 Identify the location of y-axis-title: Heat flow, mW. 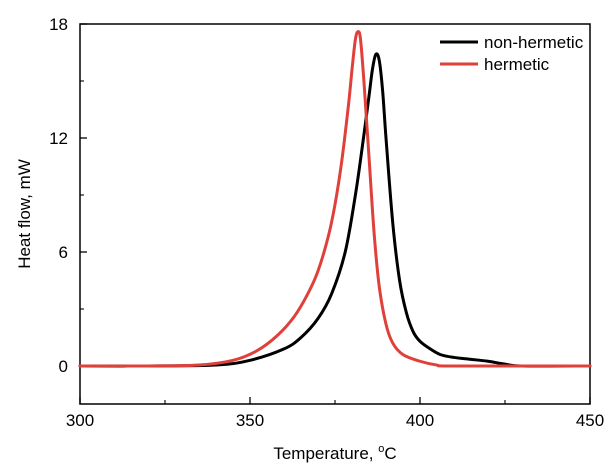
(24, 214).